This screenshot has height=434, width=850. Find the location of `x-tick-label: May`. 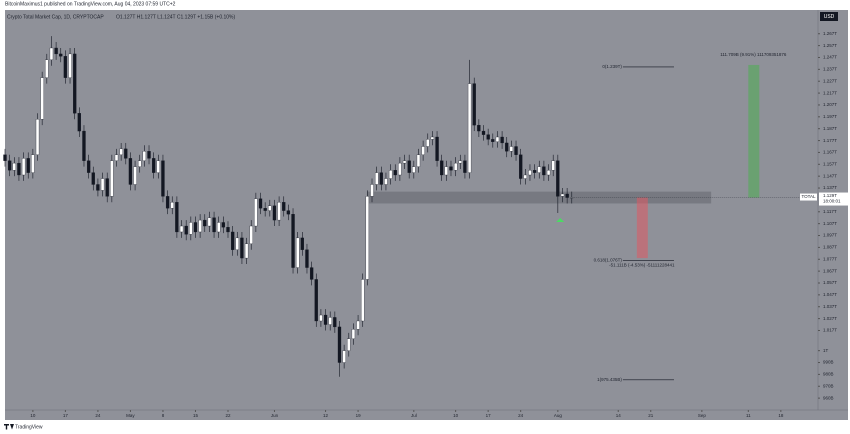

x-tick-label: May is located at coordinates (130, 415).